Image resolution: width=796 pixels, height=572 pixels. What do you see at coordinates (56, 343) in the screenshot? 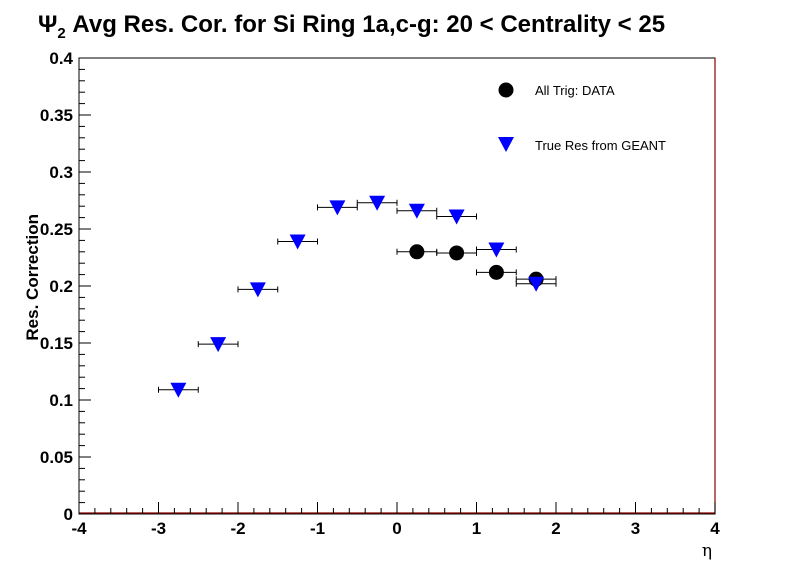
I see `y-tick-label: 0.15` at bounding box center [56, 343].